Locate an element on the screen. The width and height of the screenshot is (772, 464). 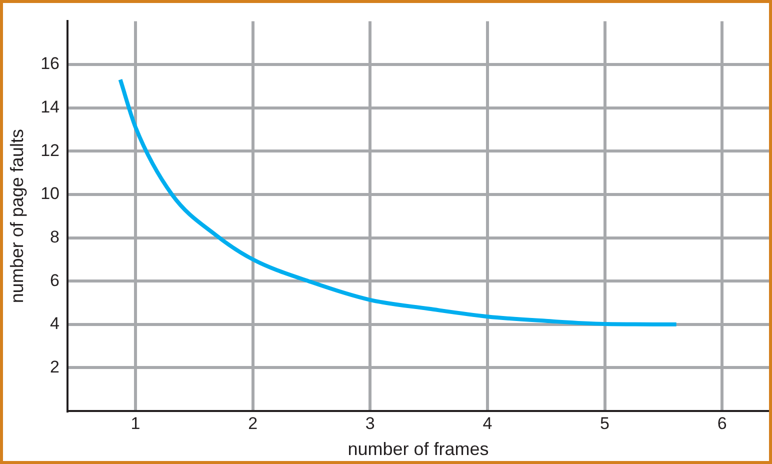
y-tick-label: 12 is located at coordinates (50, 150).